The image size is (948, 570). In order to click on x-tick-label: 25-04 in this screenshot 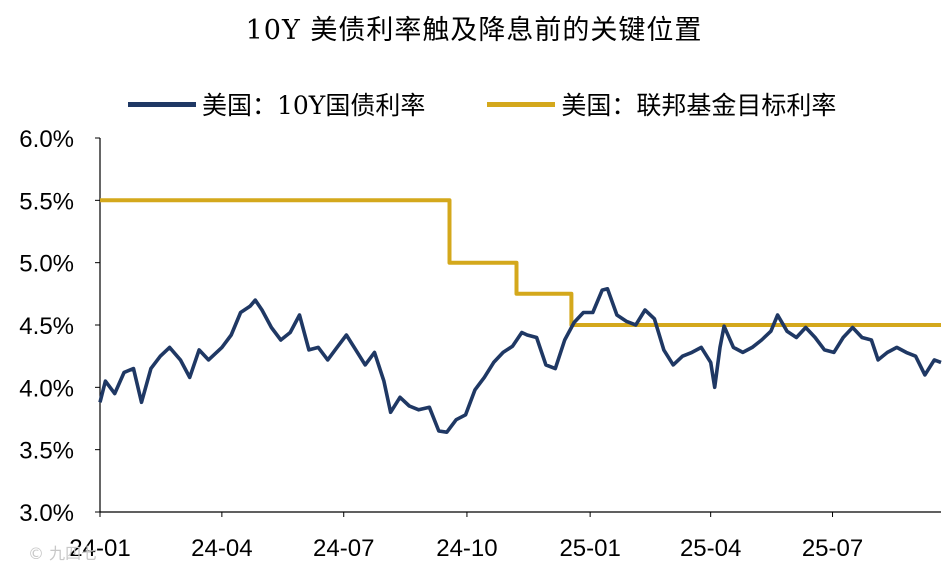, I will do `click(710, 548)`.